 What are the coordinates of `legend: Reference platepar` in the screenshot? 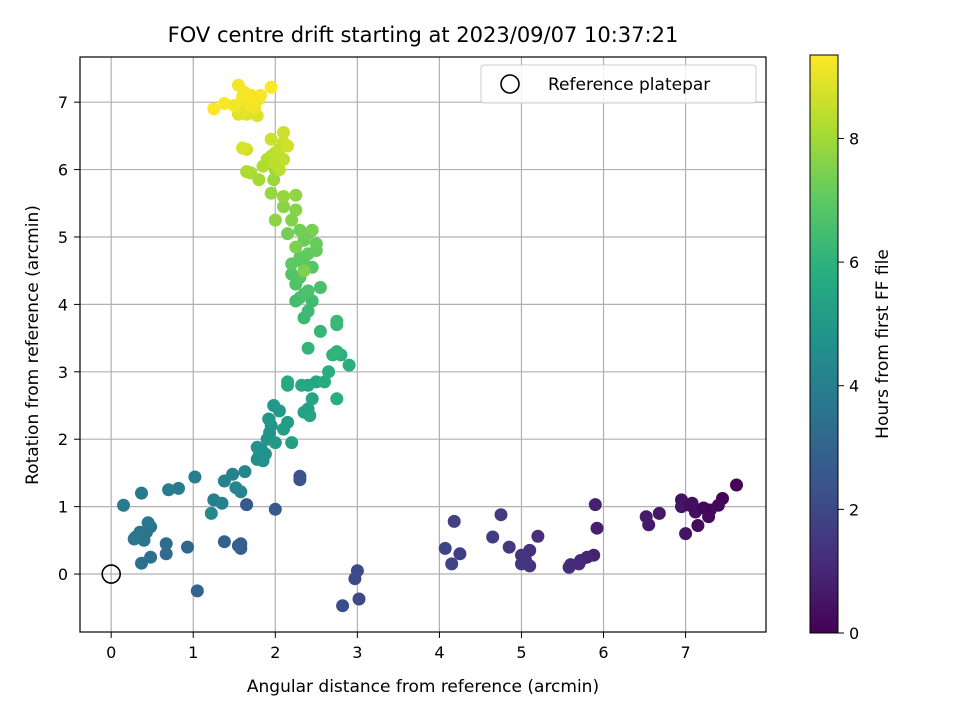 It's located at (618, 84).